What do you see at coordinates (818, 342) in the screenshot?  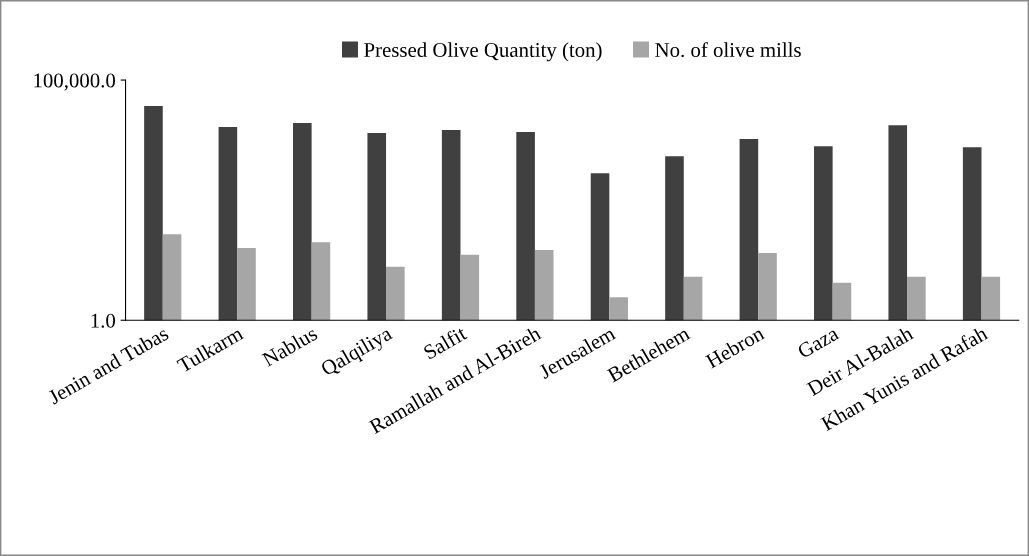 I see `x-tick-label: Gaza` at bounding box center [818, 342].